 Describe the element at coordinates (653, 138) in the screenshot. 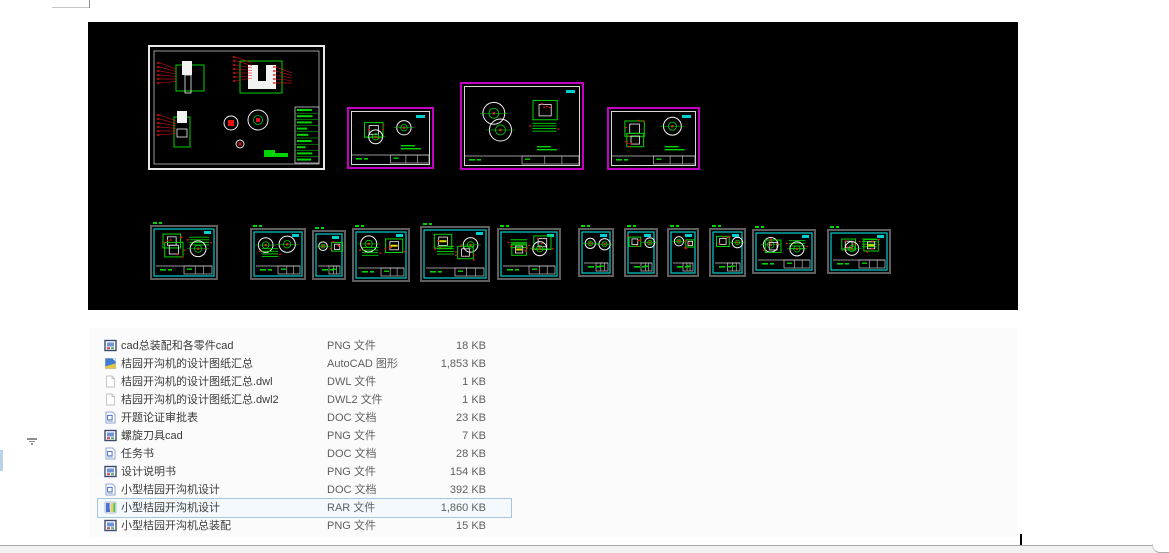

I see `cad-sheet-parts-c` at that location.